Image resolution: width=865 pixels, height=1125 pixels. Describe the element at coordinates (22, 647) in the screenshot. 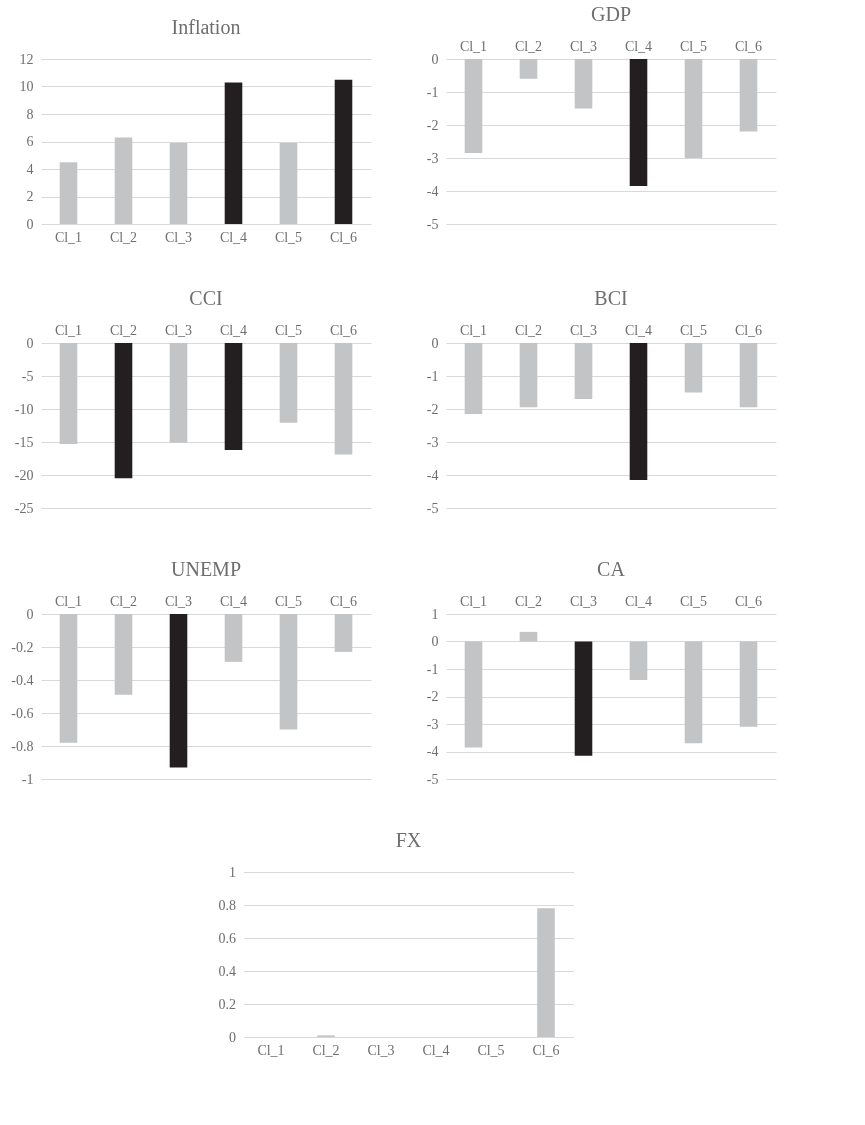

I see `y-tick-label: -0.2` at that location.